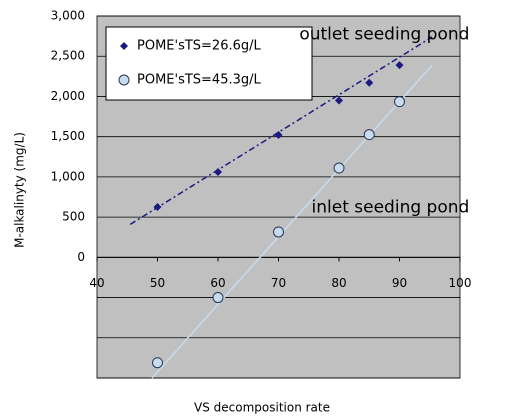 This screenshot has height=420, width=528. Describe the element at coordinates (199, 80) in the screenshot. I see `legend-label: POME'sTS=45.3g/L` at that location.